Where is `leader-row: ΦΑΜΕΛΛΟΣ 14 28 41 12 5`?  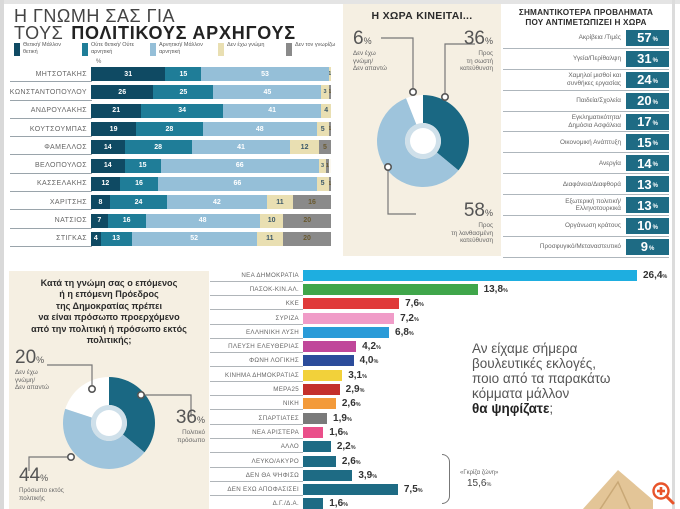
leader-row: ΦΑΜΕΛΛΟΣ 14 28 41 12 5 is located at coordinates (171, 147).